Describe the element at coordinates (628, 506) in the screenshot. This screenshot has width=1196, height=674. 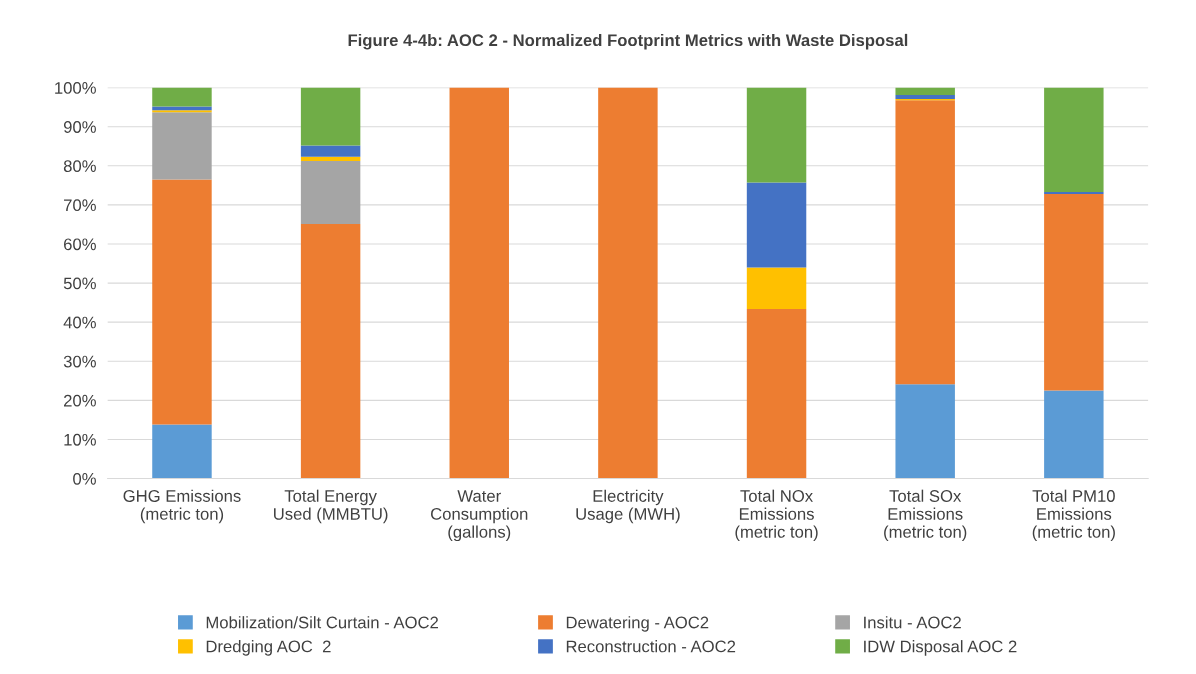
I see `x-tick-label: Electricity Usage (MWH)` at that location.